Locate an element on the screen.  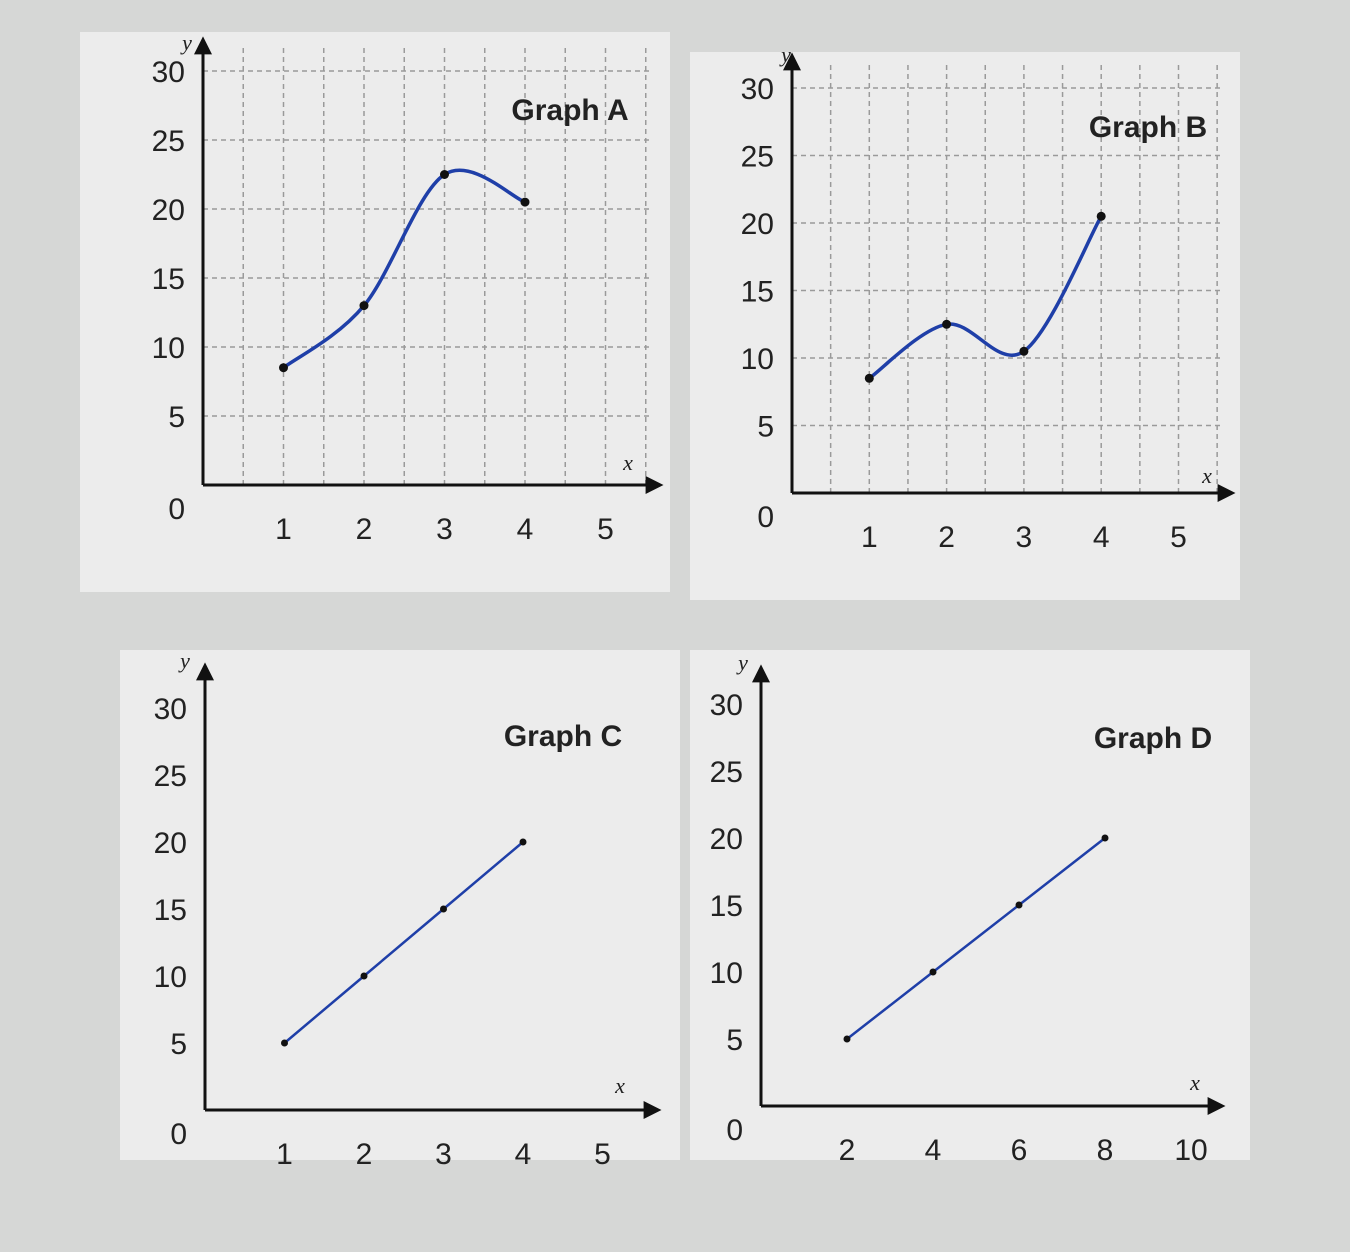
graph-c-title: Graph C is located at coordinates (563, 736).